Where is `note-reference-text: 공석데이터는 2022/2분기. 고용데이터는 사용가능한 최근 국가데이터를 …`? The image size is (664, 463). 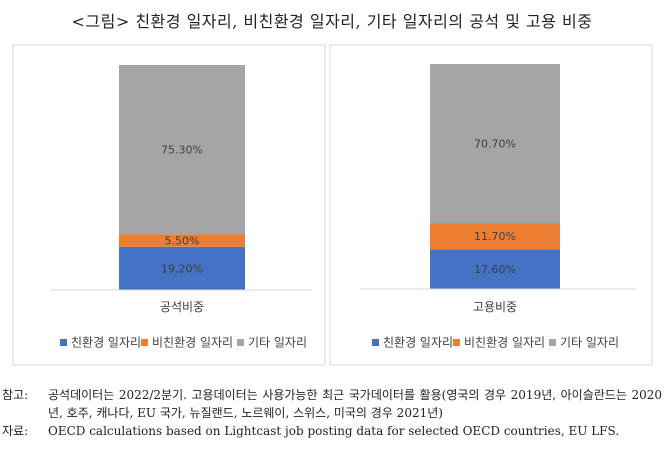
note-reference-text: 공석데이터는 2022/2분기. 고용데이터는 사용가능한 최근 국가데이터를 … is located at coordinates (355, 404).